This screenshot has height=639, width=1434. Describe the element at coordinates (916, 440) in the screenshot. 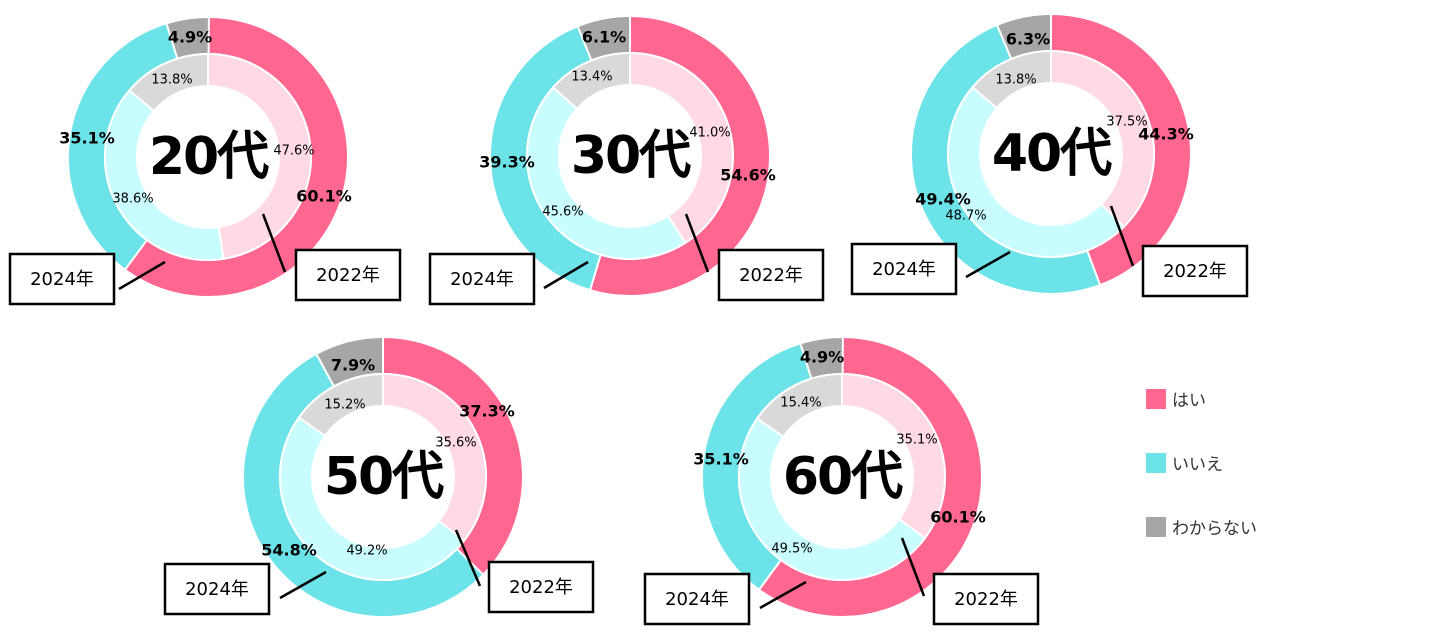

I see `inner-value-label: 35.1%` at that location.